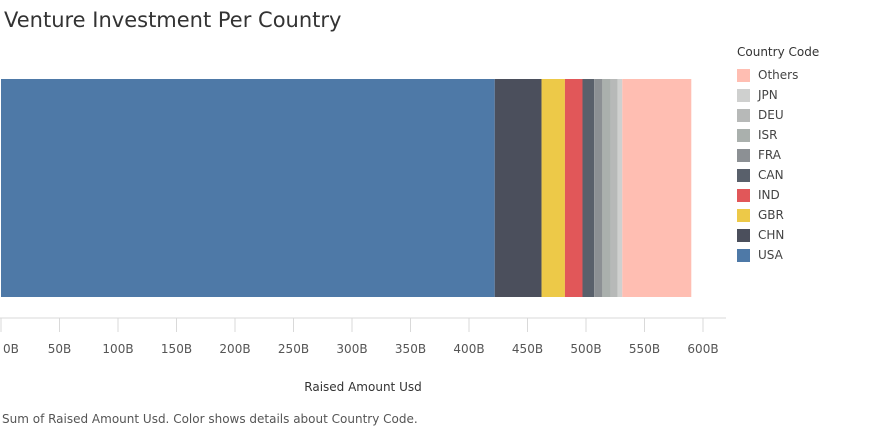  What do you see at coordinates (778, 52) in the screenshot?
I see `legend-title: Country Code` at bounding box center [778, 52].